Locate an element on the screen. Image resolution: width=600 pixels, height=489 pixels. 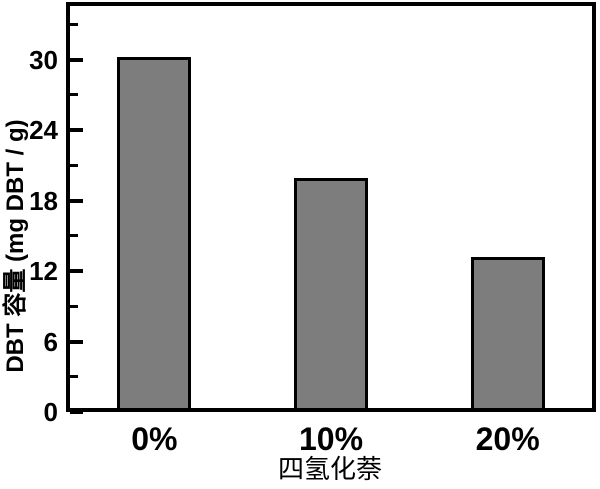
x-axis-title: 四氢化萘 is located at coordinates (329, 469).